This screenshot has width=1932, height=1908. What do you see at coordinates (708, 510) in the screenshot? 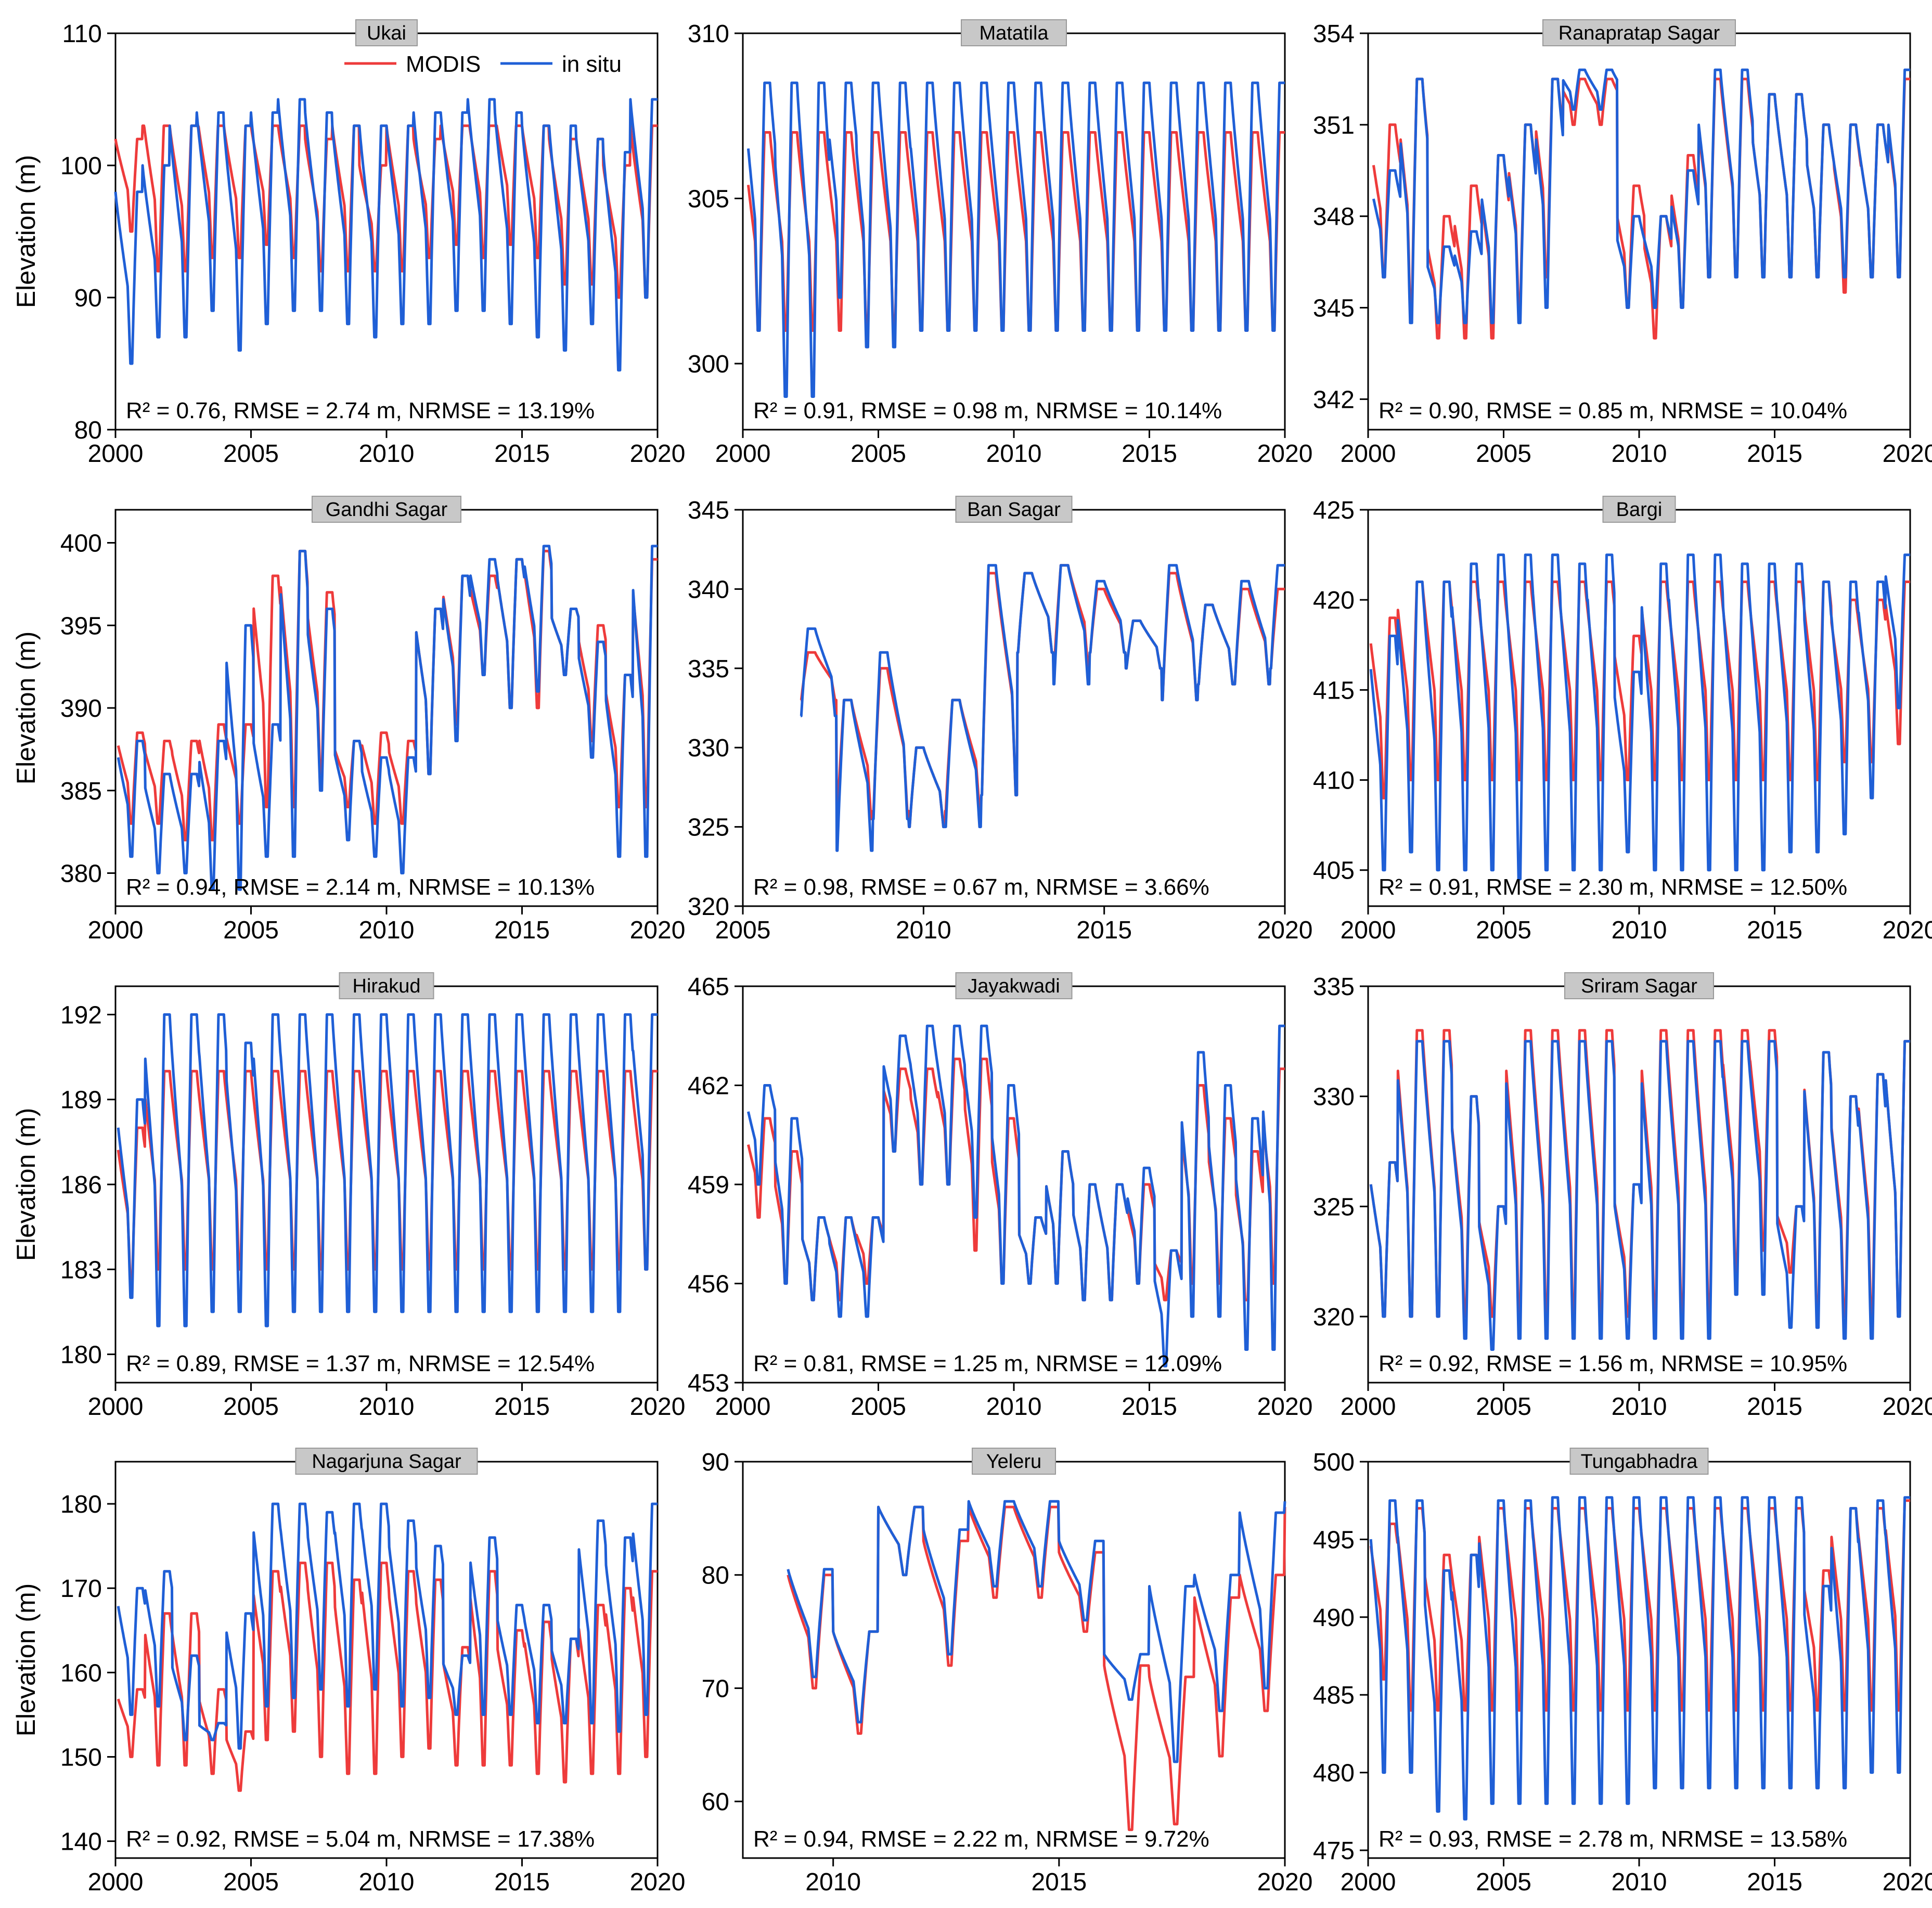
I see `y-tick-label: 345` at bounding box center [708, 510].